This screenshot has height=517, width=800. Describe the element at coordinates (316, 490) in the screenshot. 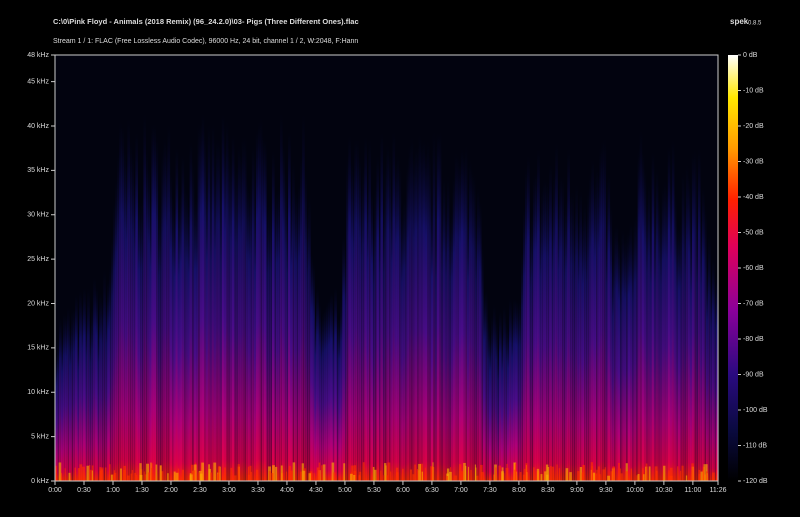

I see `x-tick-label: 4:30` at that location.